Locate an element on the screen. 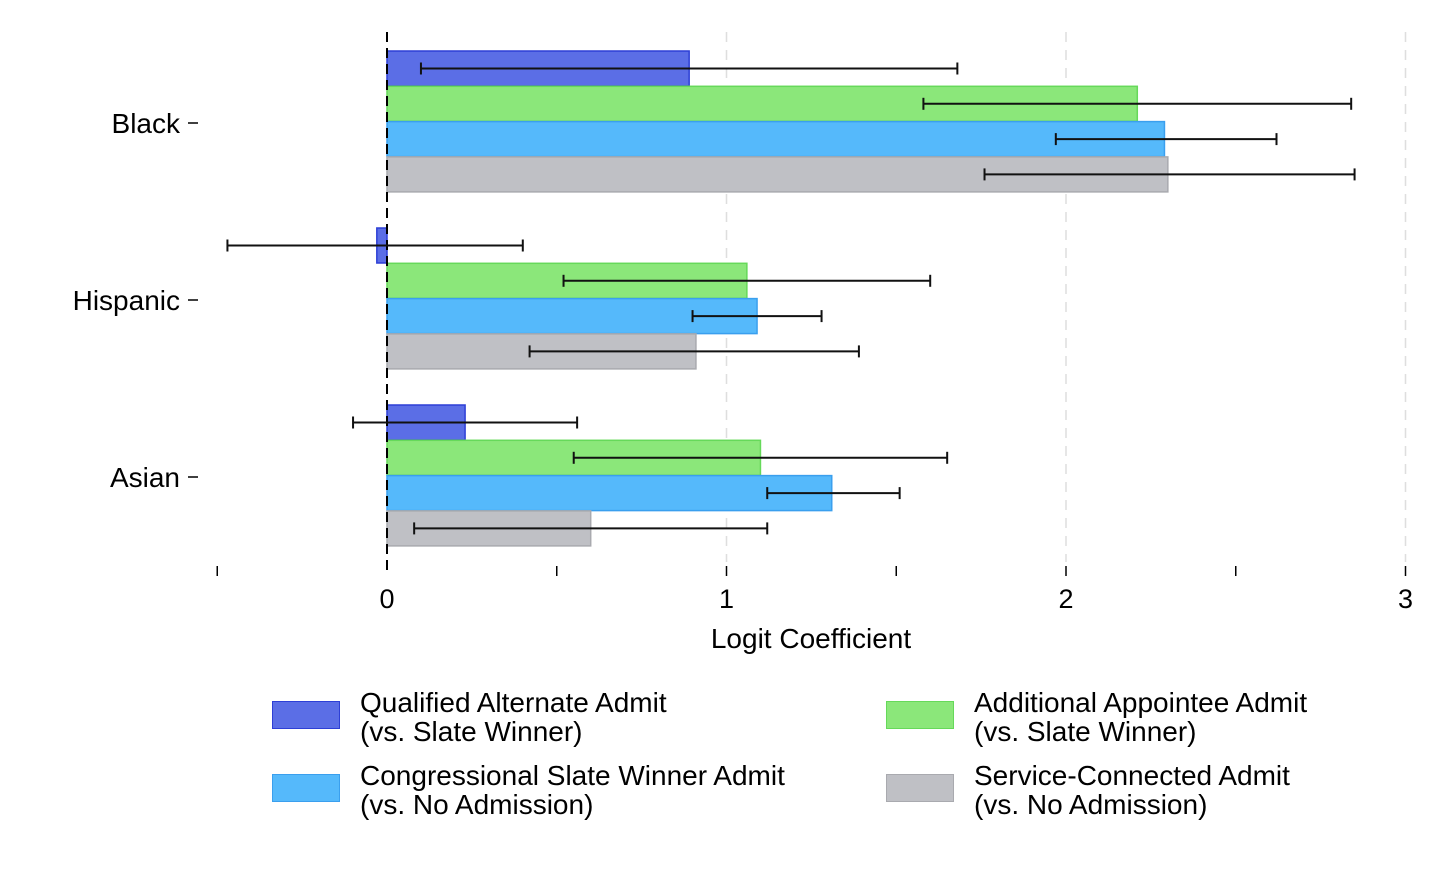 The image size is (1456, 874). x-tick-label: 2 is located at coordinates (1065, 599).